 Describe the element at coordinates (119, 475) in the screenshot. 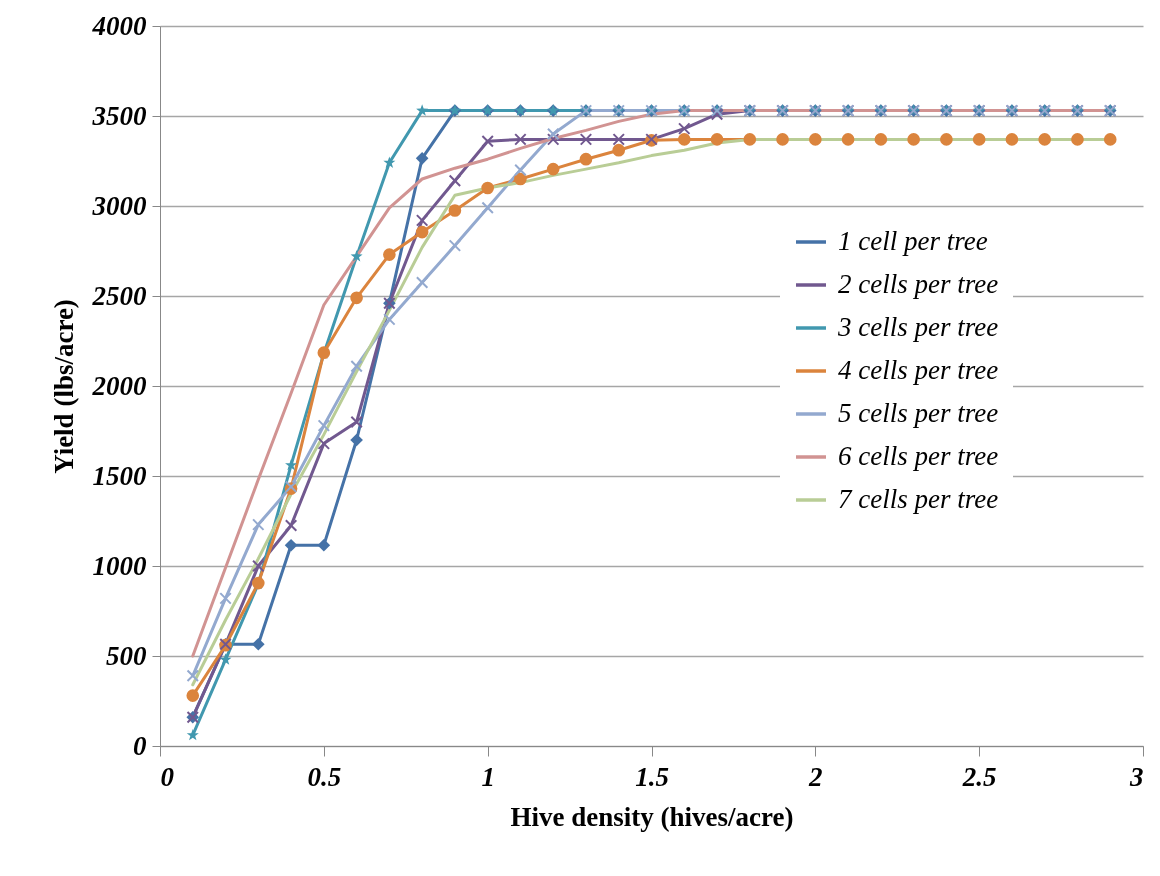

I see `y-tick-label: 1500` at that location.